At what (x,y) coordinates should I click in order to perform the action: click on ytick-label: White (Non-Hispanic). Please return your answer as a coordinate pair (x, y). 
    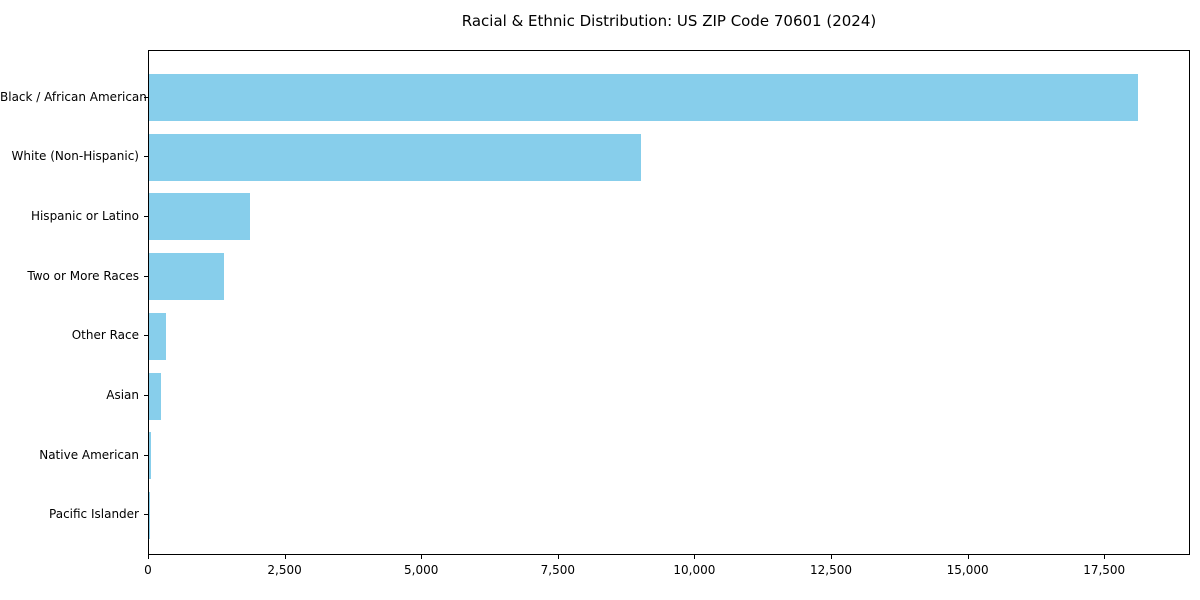
    Looking at the image, I should click on (75, 156).